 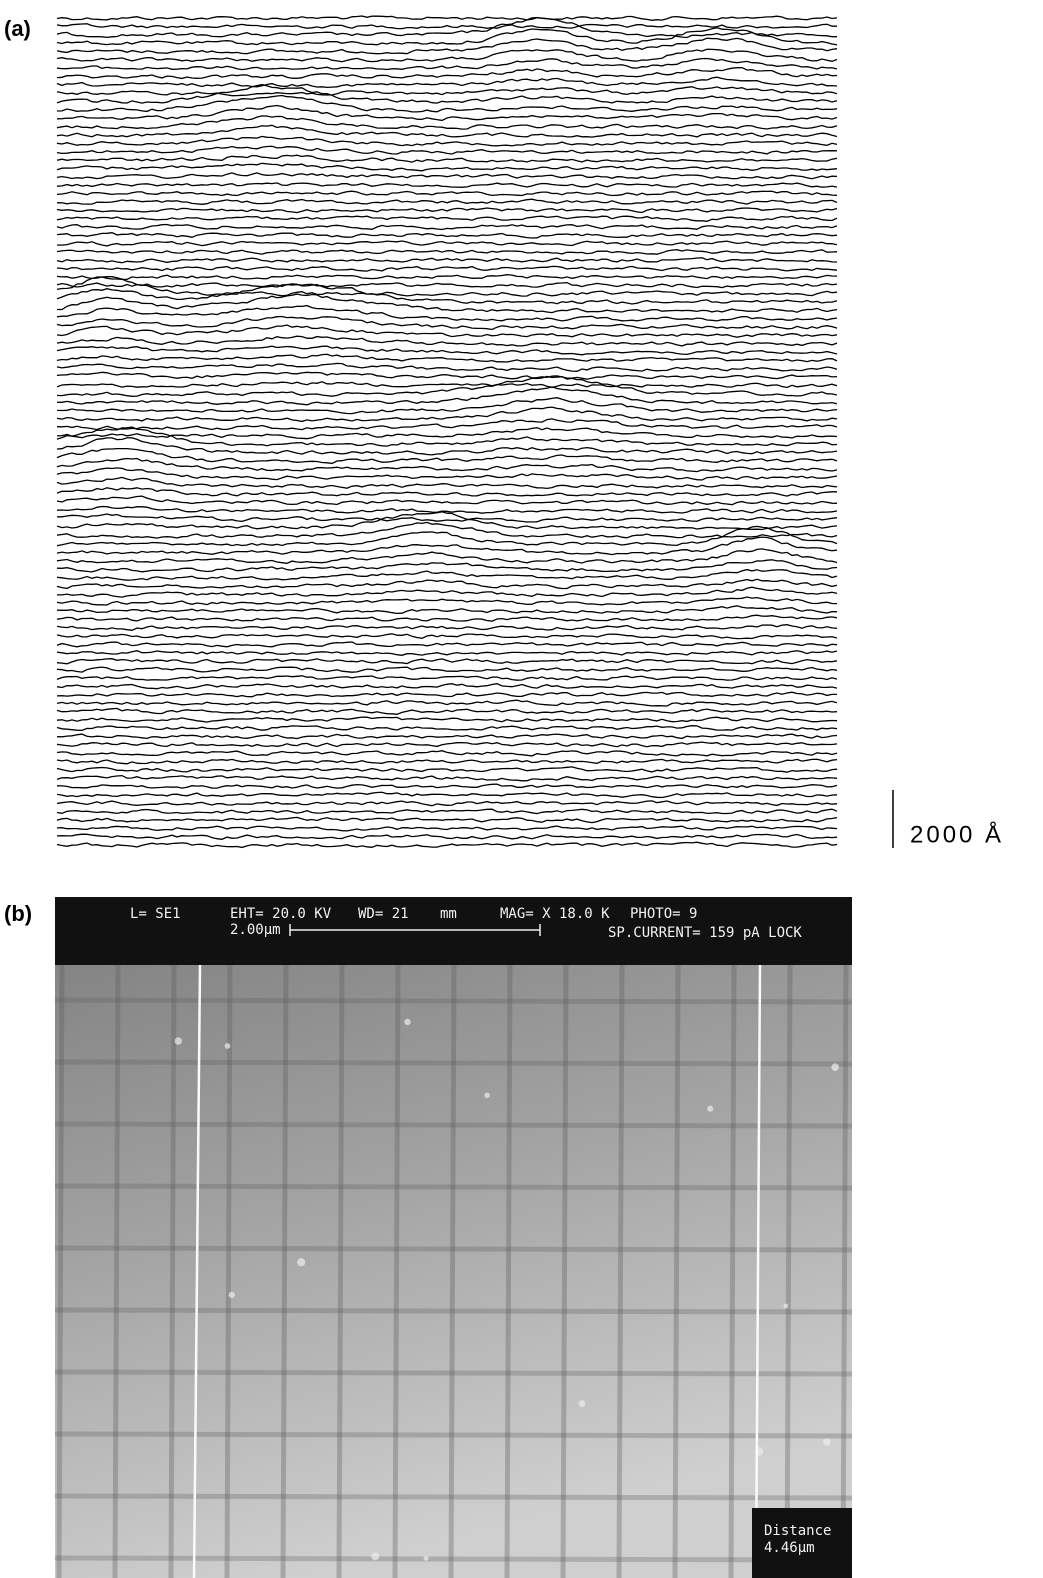 What do you see at coordinates (383, 914) in the screenshot?
I see `header-text: WD= 21` at bounding box center [383, 914].